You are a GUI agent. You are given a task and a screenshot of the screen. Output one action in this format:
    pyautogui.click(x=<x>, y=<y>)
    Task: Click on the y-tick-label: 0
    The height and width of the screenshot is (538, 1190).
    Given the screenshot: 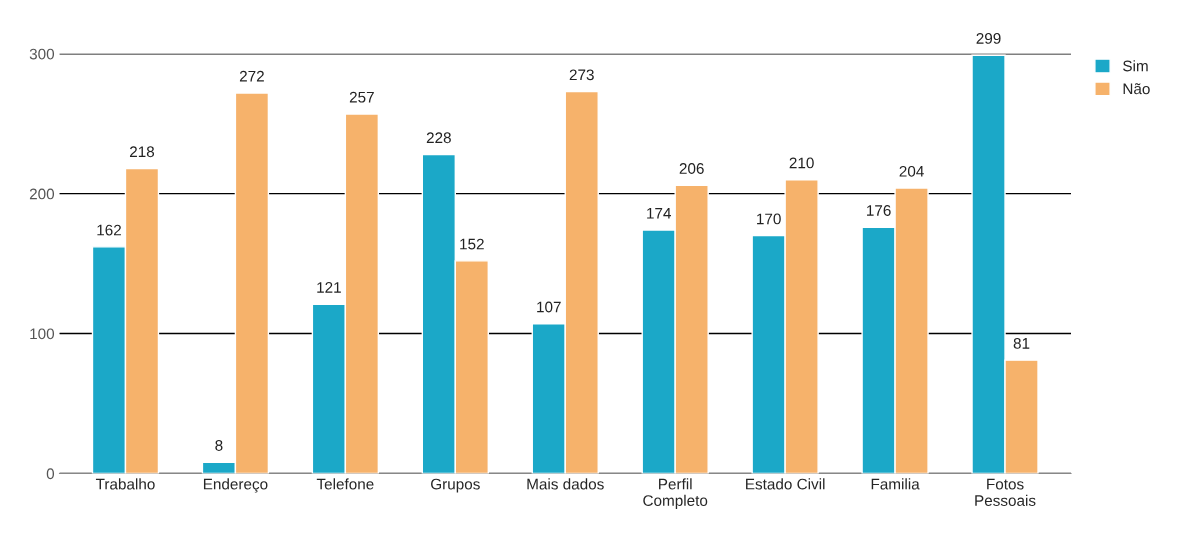 What is the action you would take?
    pyautogui.click(x=50, y=474)
    